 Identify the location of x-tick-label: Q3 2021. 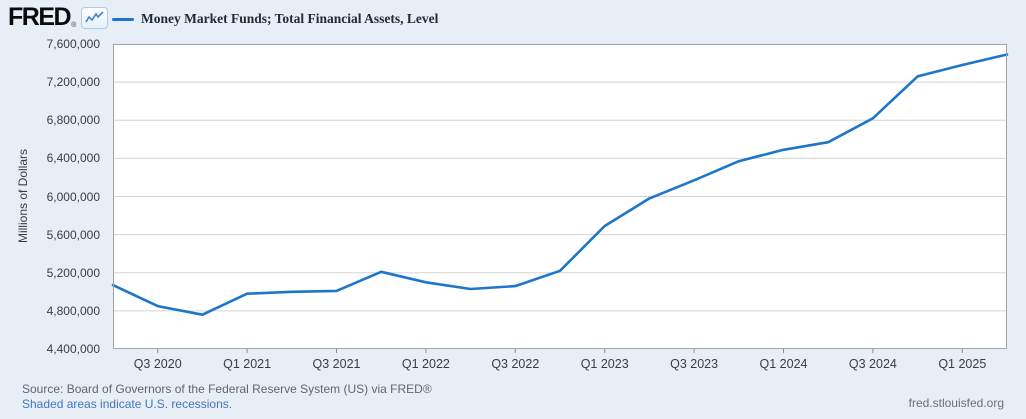
(336, 364).